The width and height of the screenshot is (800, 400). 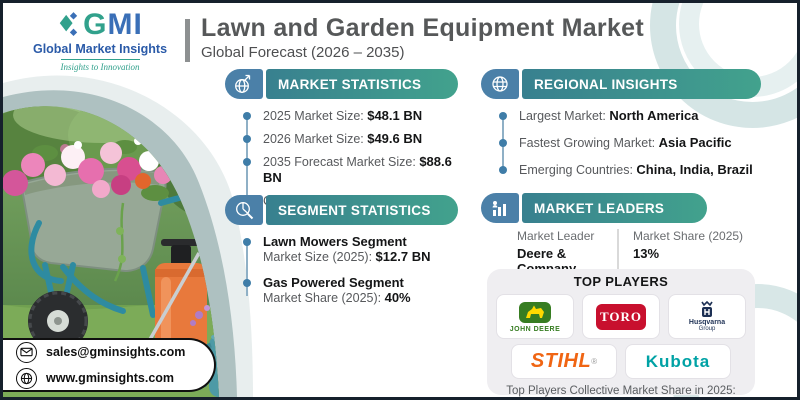 I want to click on top-players-box: TOP PLAYERS JOHN DEERE TORO Husqvarna, so click(x=621, y=333).